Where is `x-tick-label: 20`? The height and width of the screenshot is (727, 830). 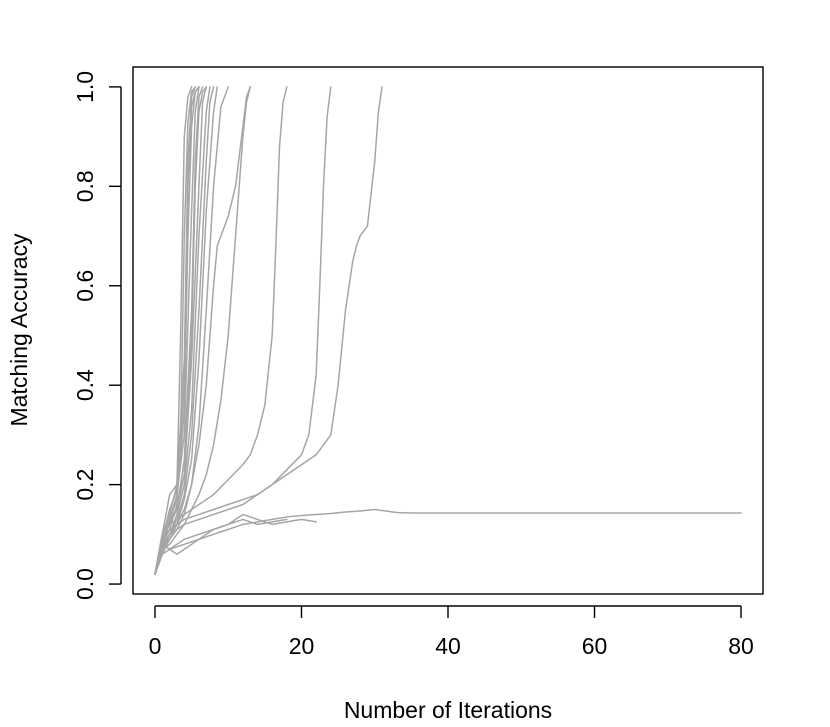 x-tick-label: 20 is located at coordinates (302, 646).